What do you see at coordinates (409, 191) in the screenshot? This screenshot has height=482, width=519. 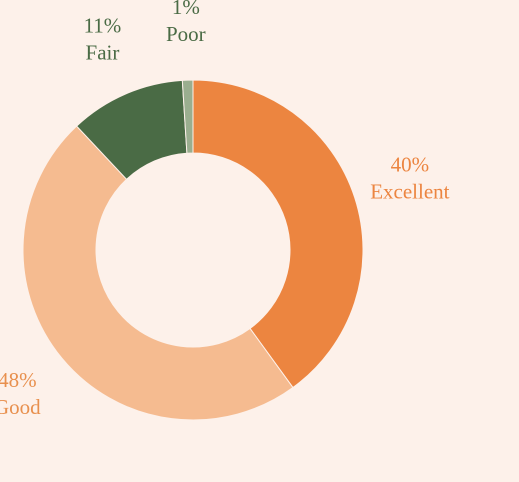 I see `category-label: Excellent` at bounding box center [409, 191].